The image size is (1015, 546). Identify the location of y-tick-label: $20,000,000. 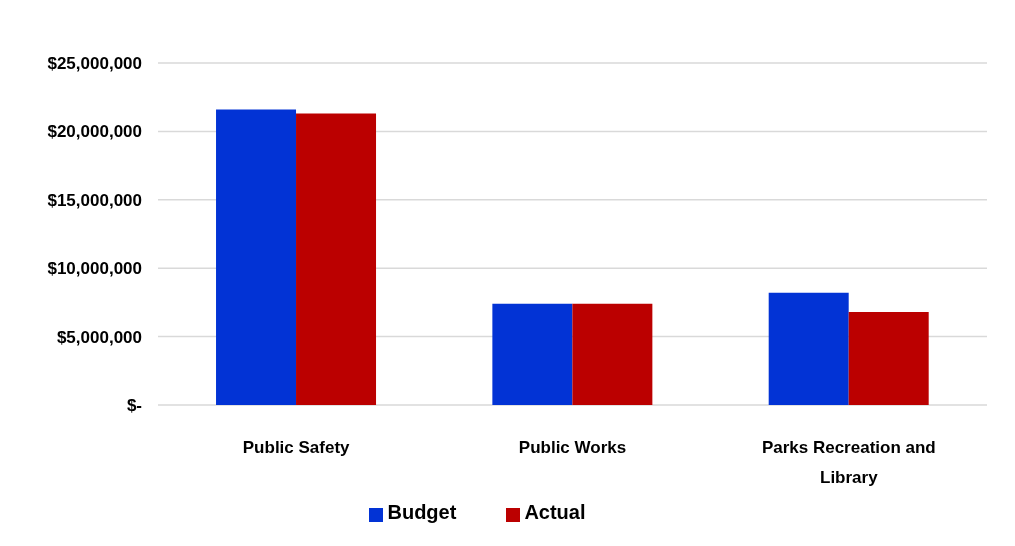
(94, 132).